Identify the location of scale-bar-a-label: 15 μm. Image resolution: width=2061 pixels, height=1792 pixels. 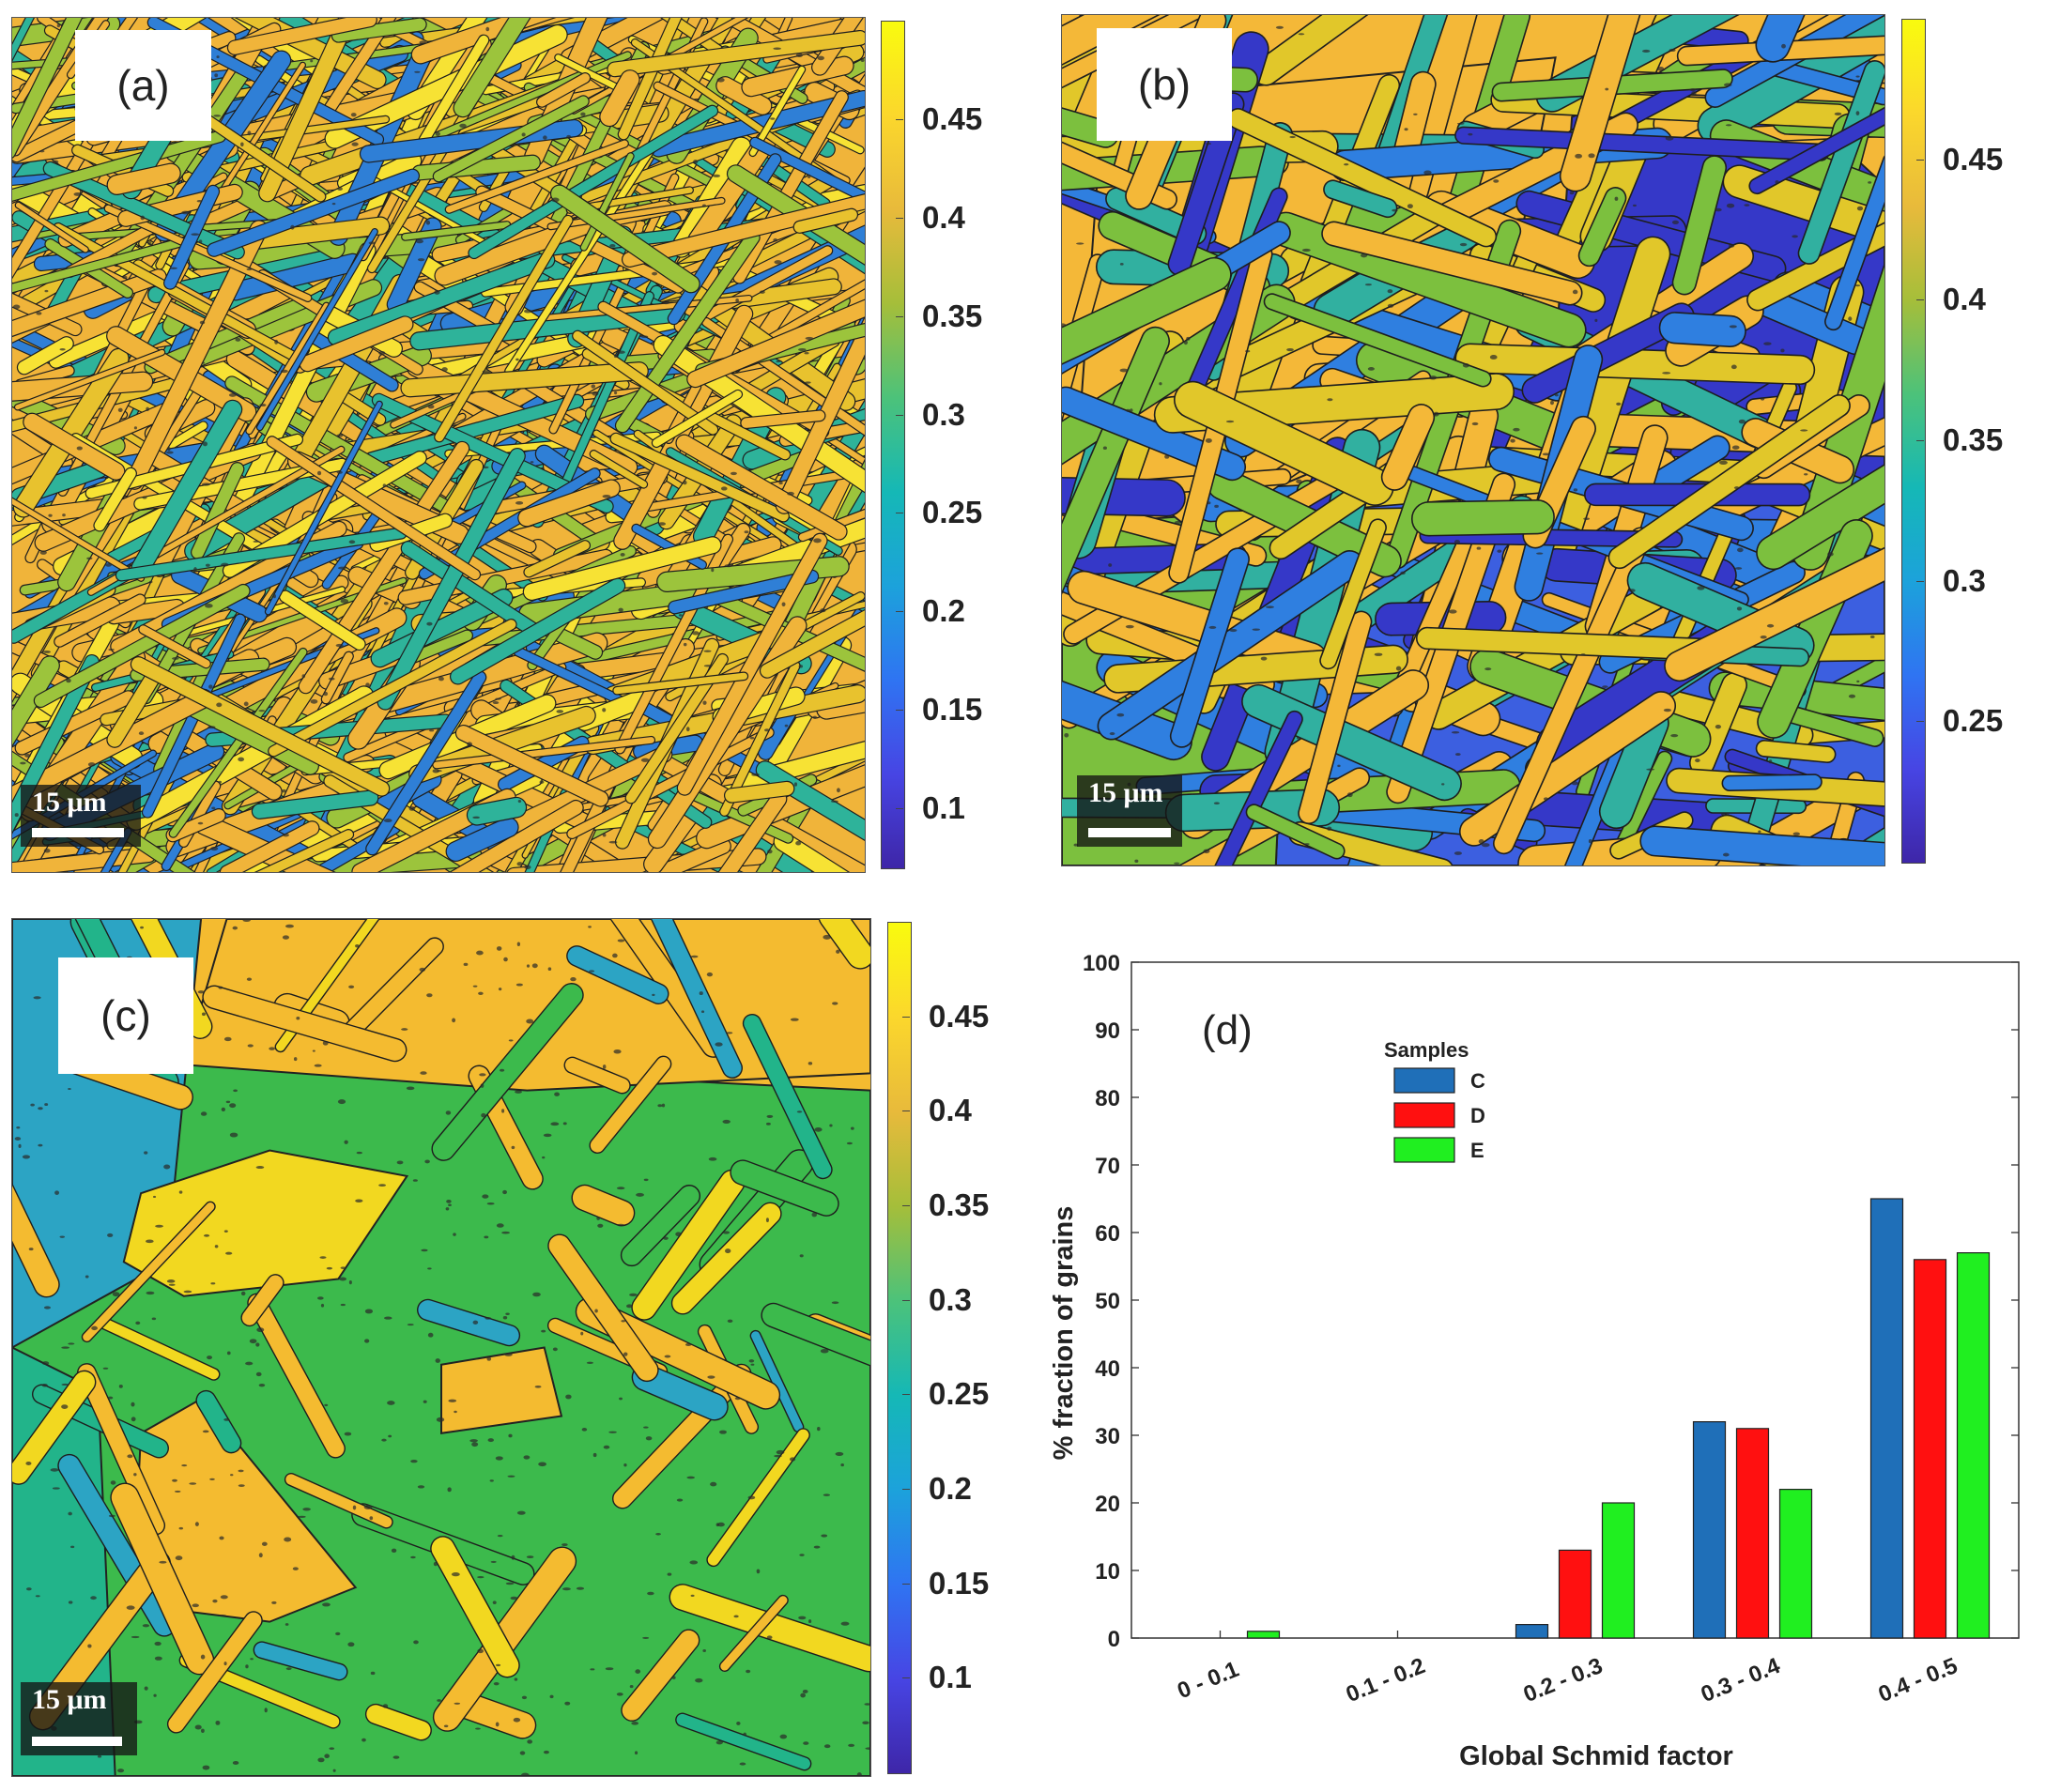
(69, 803).